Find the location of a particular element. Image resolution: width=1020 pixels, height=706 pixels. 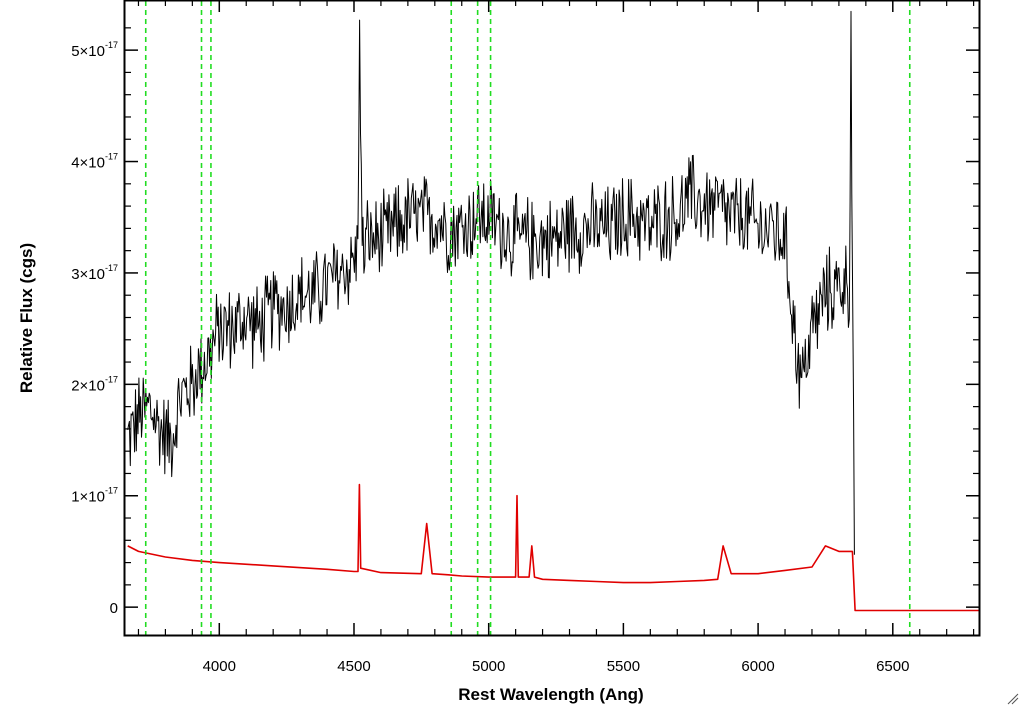

x-tick-label: 5500 is located at coordinates (623, 666).